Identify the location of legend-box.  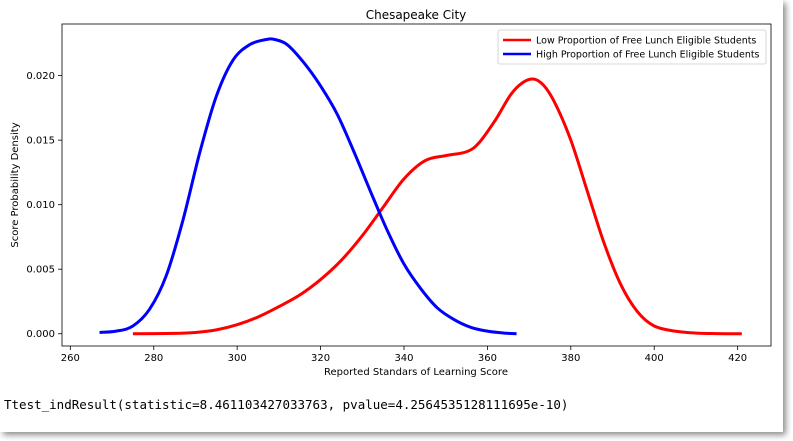
(632, 47).